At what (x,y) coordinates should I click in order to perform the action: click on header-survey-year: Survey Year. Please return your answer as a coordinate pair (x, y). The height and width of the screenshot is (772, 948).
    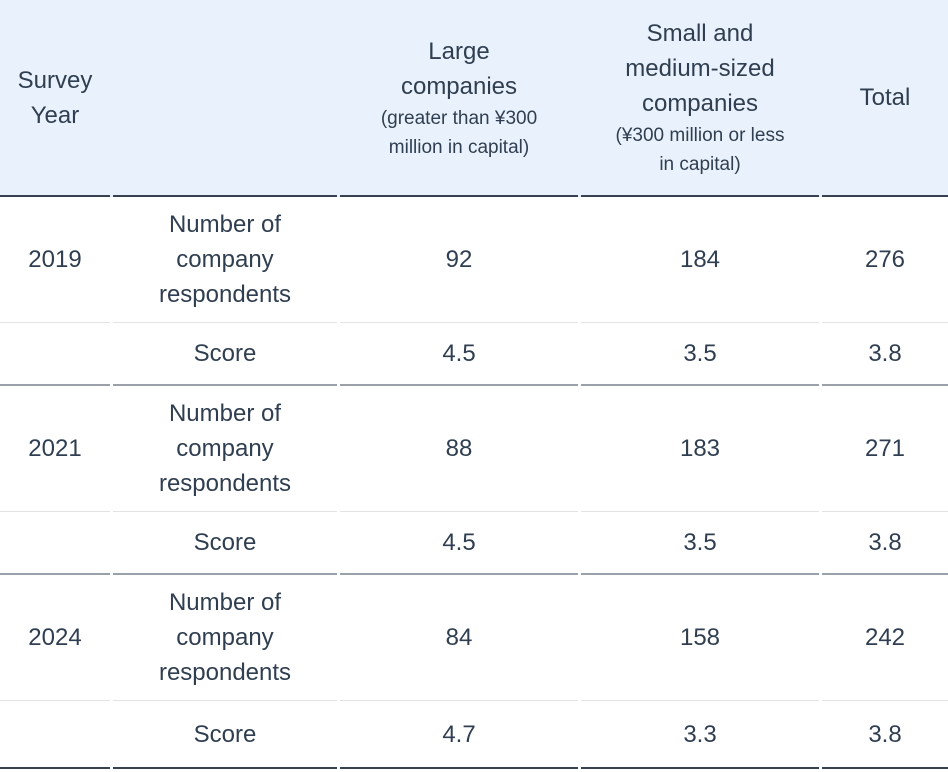
    Looking at the image, I should click on (55, 98).